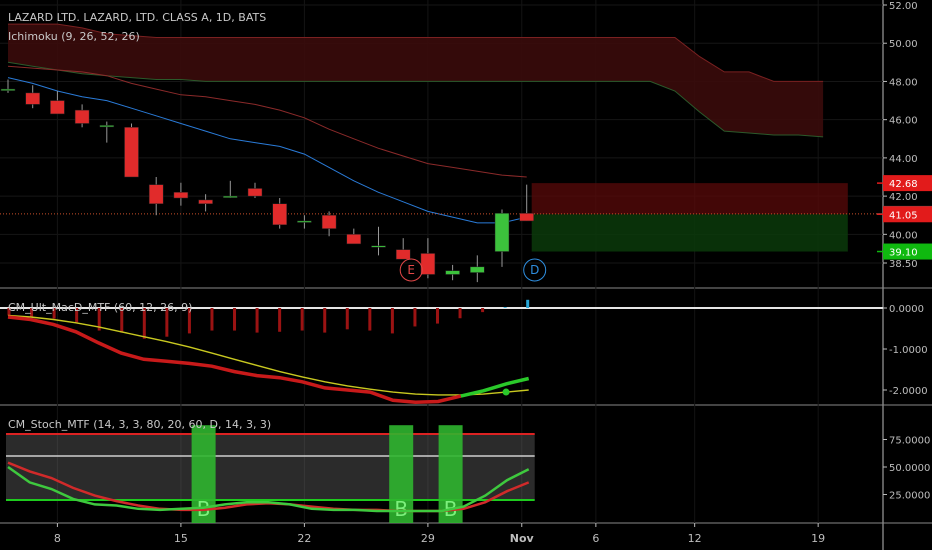  What do you see at coordinates (522, 538) in the screenshot?
I see `time-tick-label: Nov` at bounding box center [522, 538].